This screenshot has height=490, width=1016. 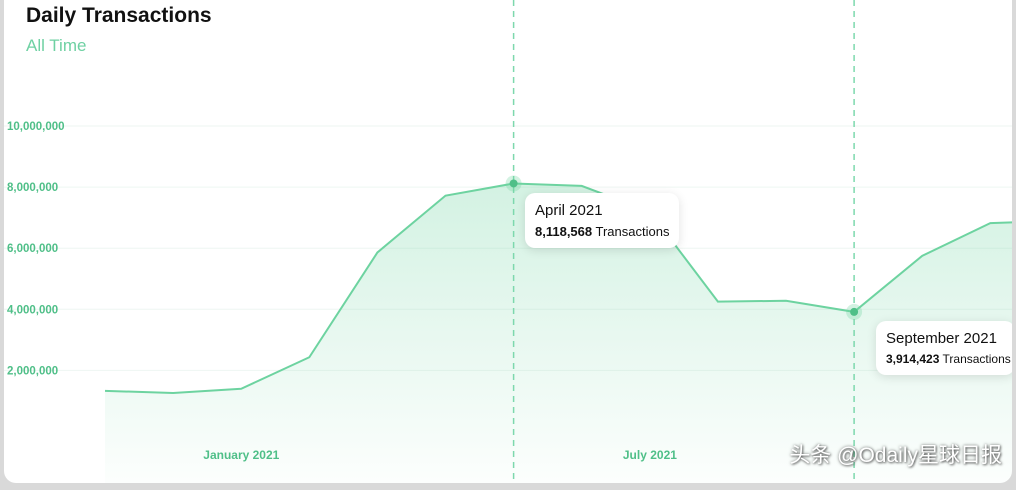 What do you see at coordinates (913, 359) in the screenshot?
I see `tooltip-value: 3,914,423` at bounding box center [913, 359].